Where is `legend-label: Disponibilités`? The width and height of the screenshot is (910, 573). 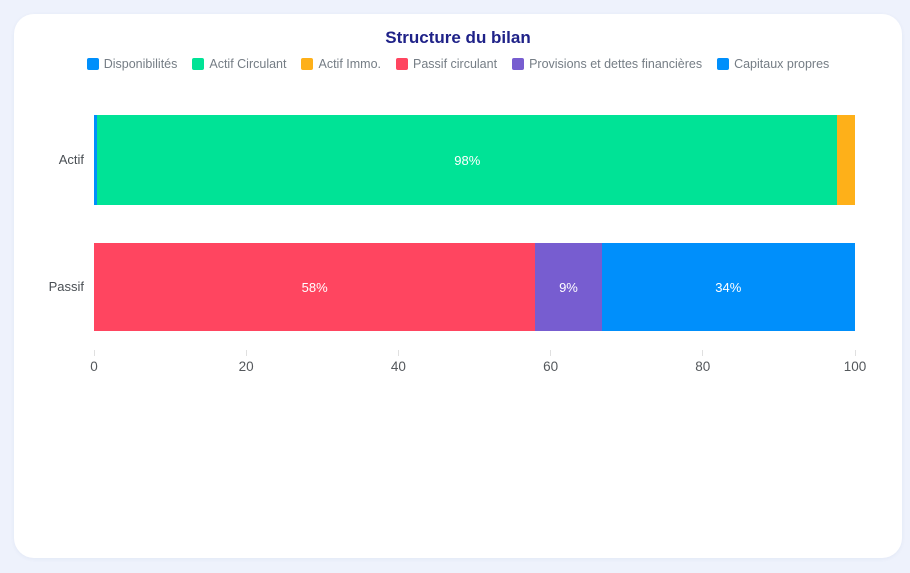 legend-label: Disponibilités is located at coordinates (140, 64).